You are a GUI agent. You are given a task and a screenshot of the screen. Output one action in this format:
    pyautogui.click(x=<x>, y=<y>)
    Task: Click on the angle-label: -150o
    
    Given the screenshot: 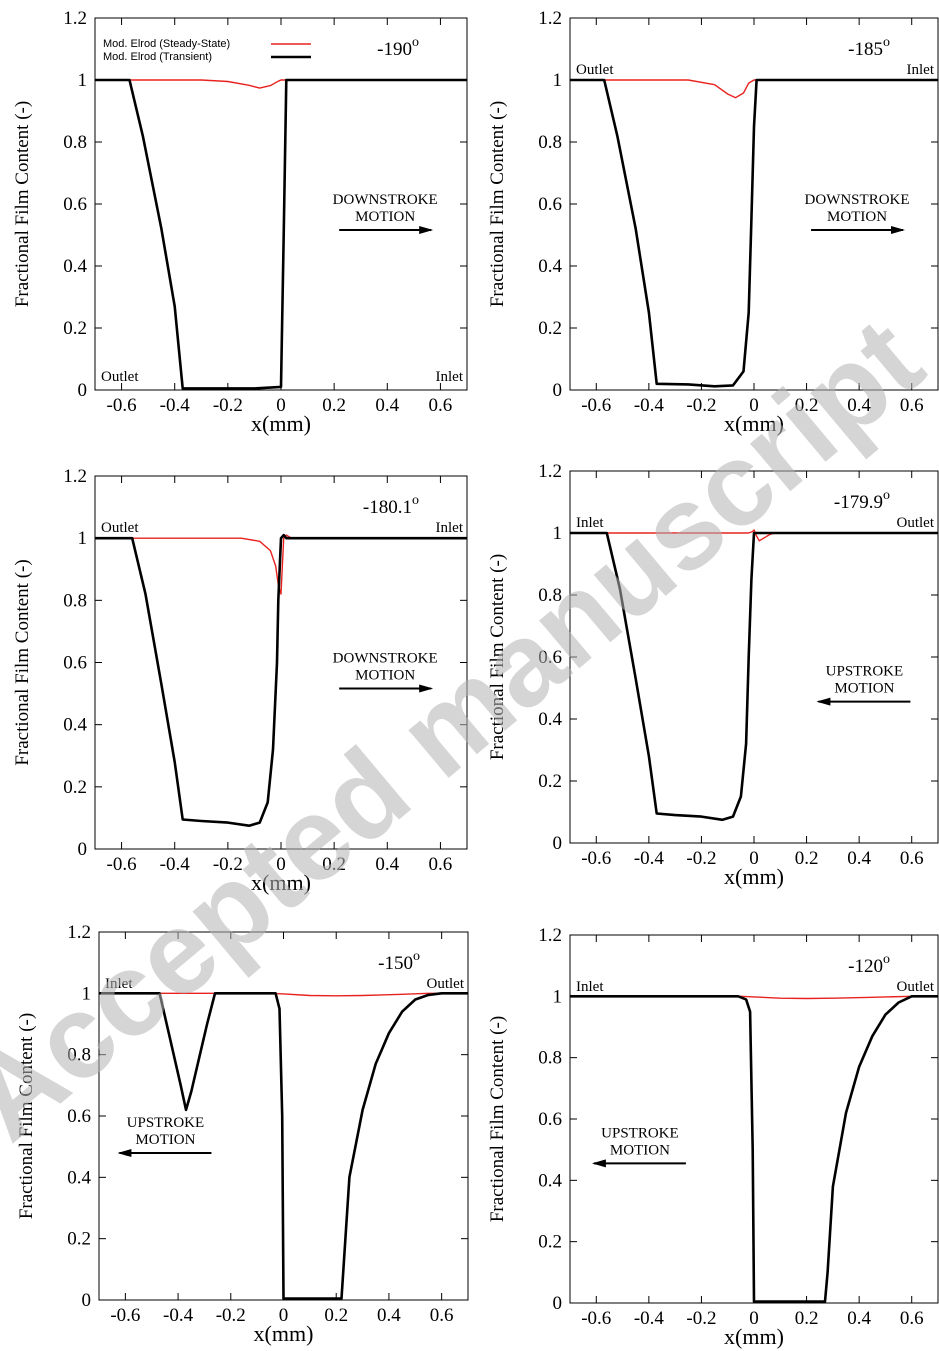 What is the action you would take?
    pyautogui.click(x=399, y=961)
    